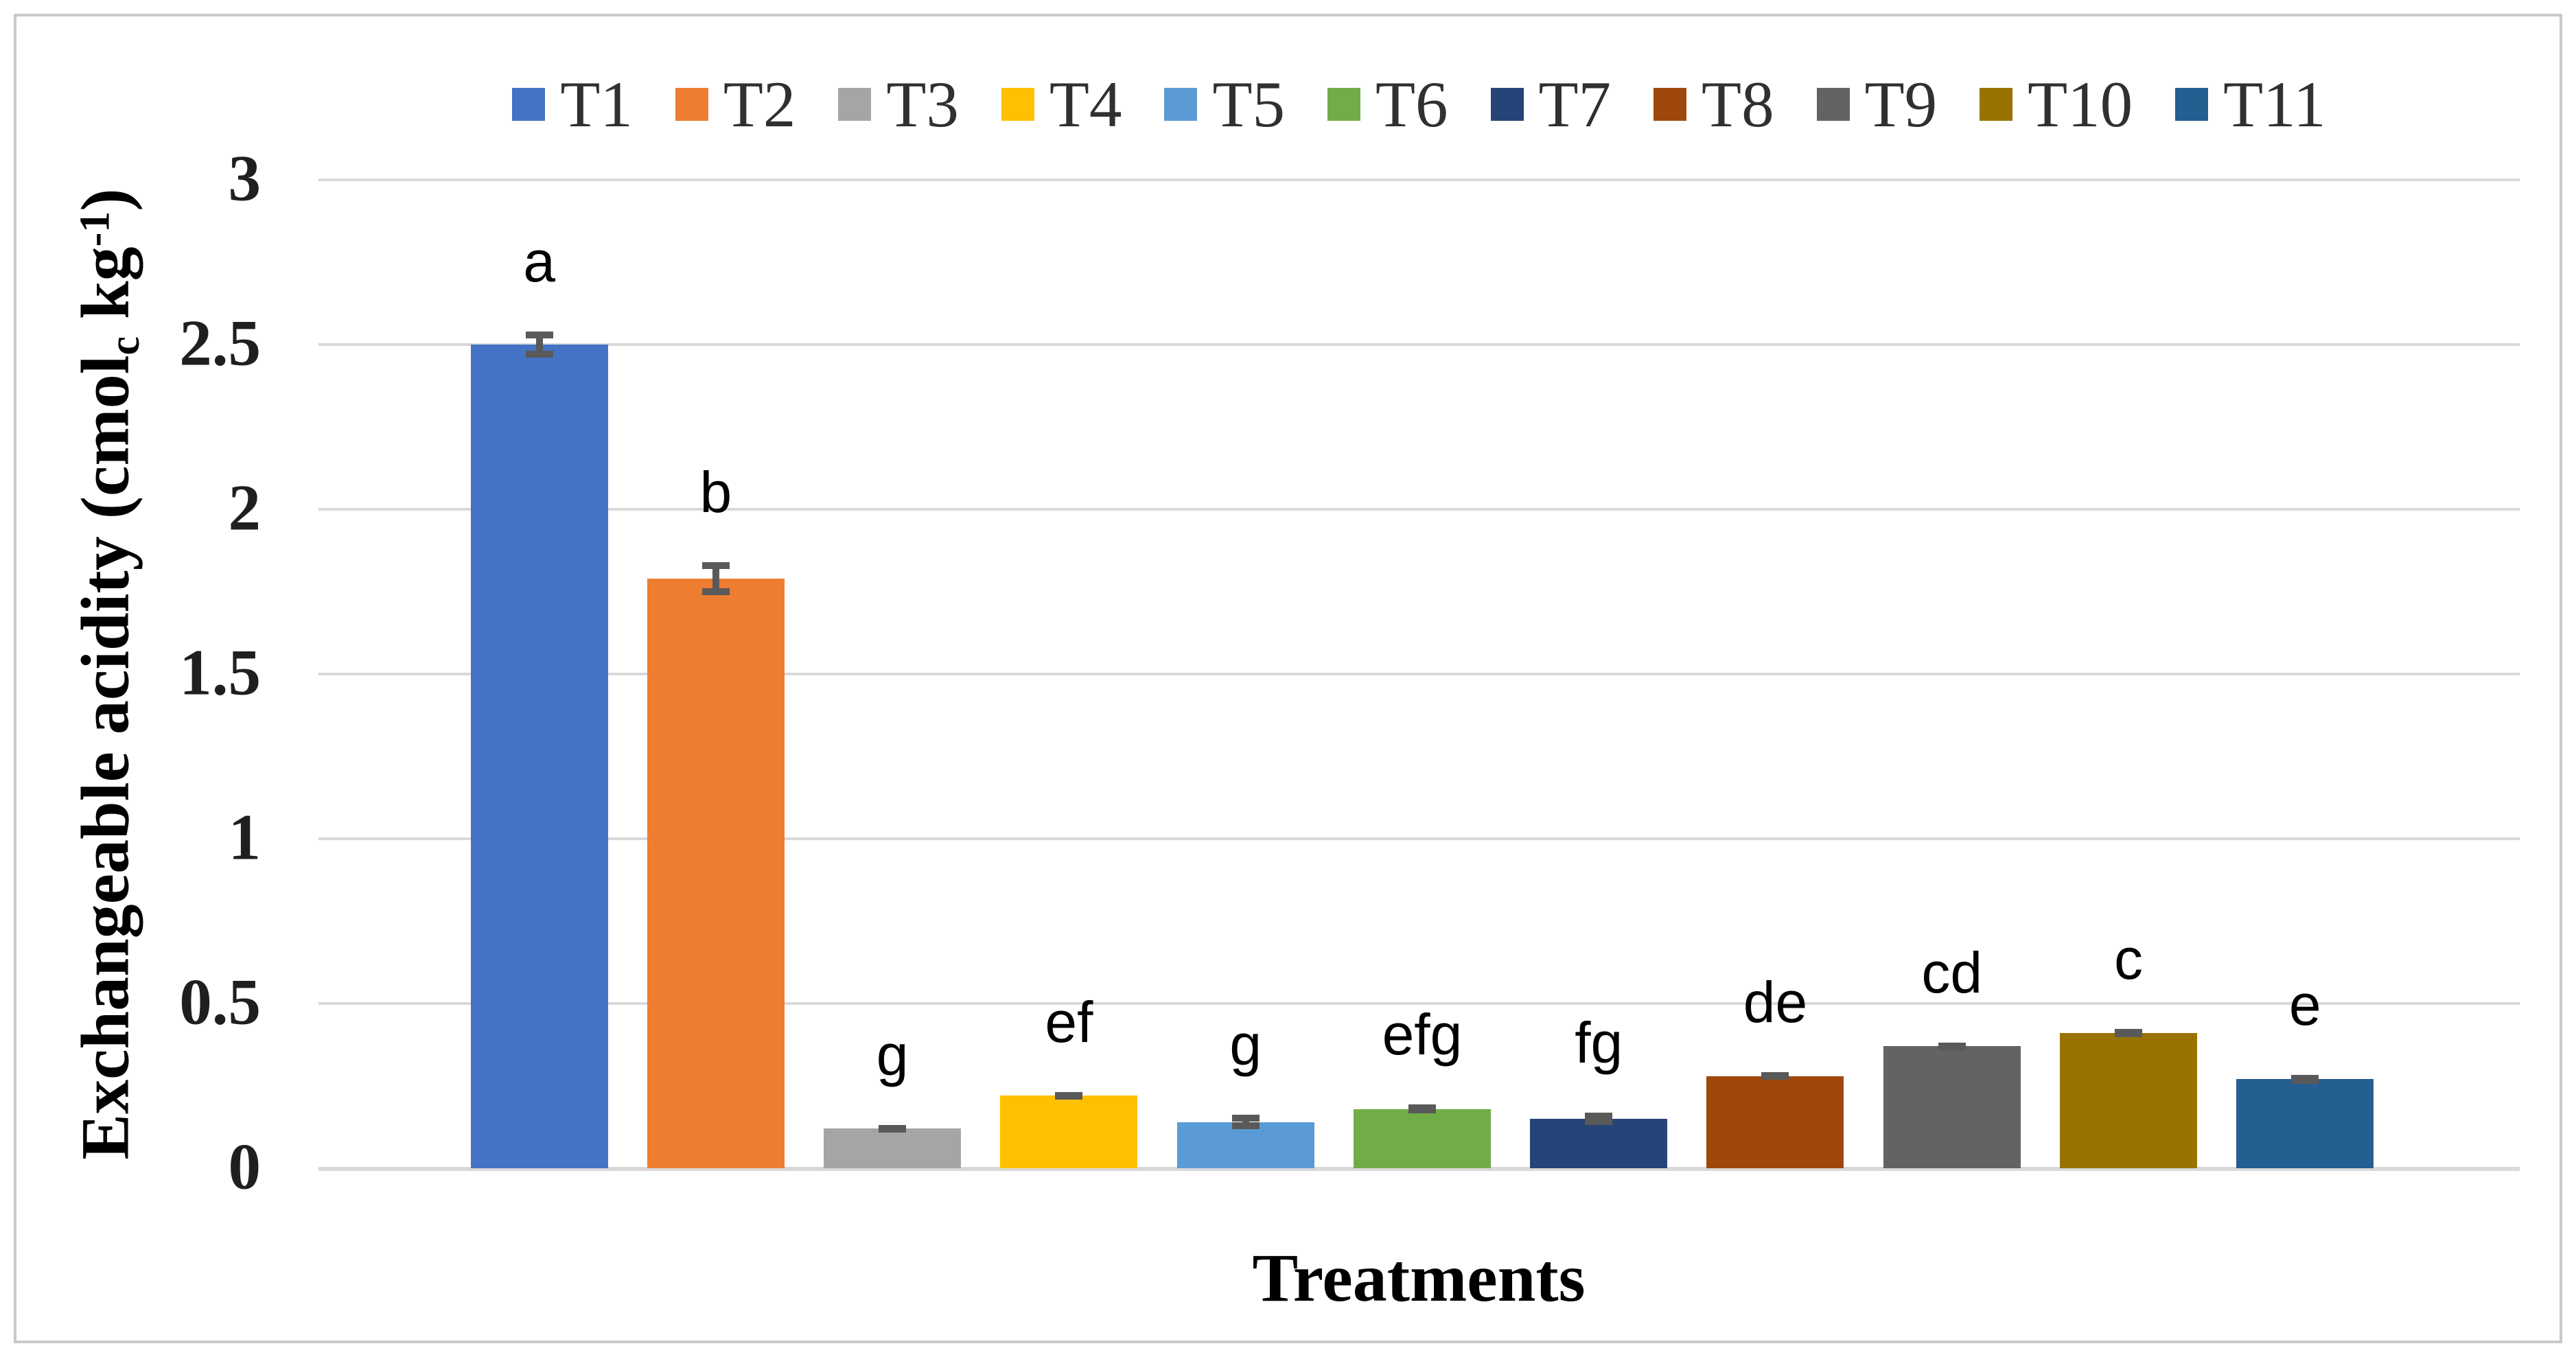 The image size is (2576, 1357). I want to click on sig-letter-T4: ef, so click(1069, 1022).